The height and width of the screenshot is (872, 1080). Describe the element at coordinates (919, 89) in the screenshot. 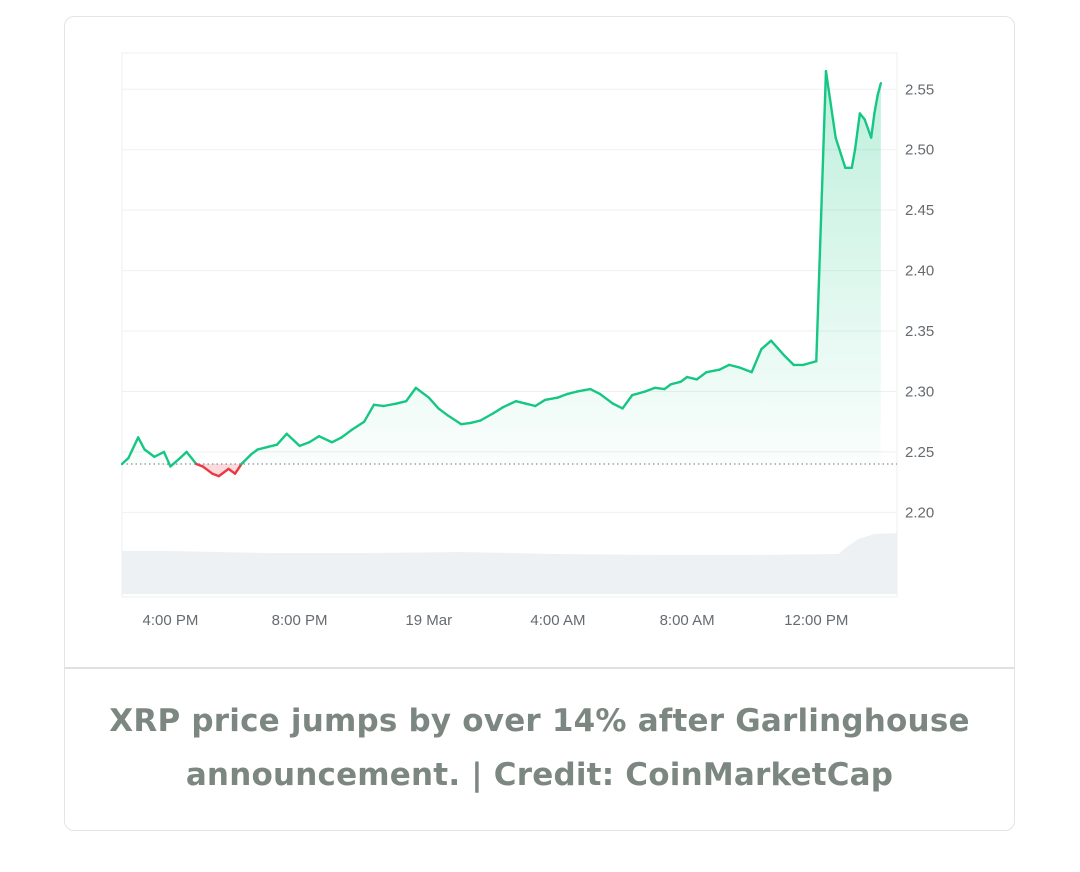

I see `y-tick-label: 2.55` at that location.